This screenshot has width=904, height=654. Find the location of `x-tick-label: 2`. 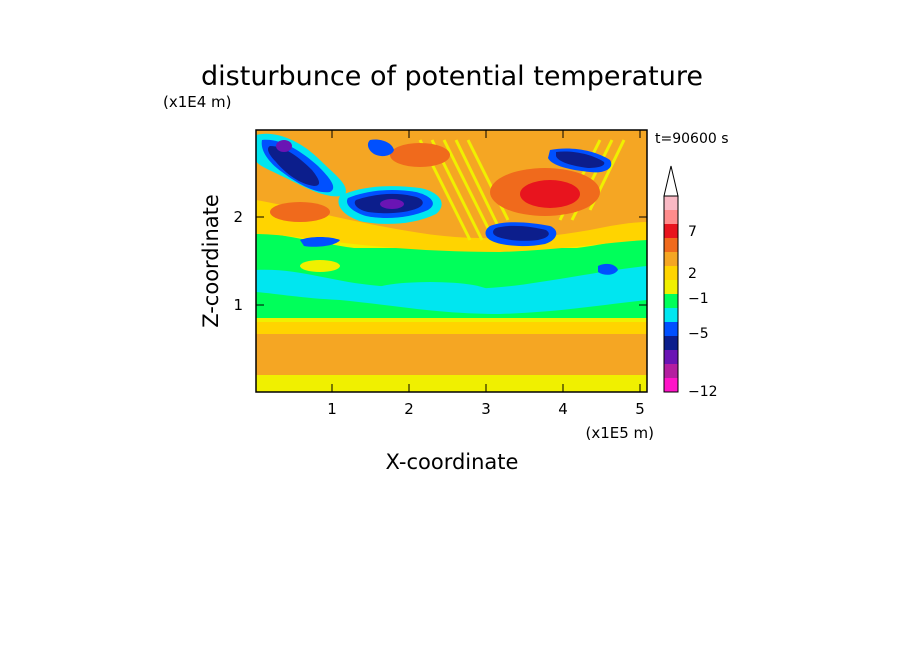

x-tick-label: 2 is located at coordinates (409, 409).